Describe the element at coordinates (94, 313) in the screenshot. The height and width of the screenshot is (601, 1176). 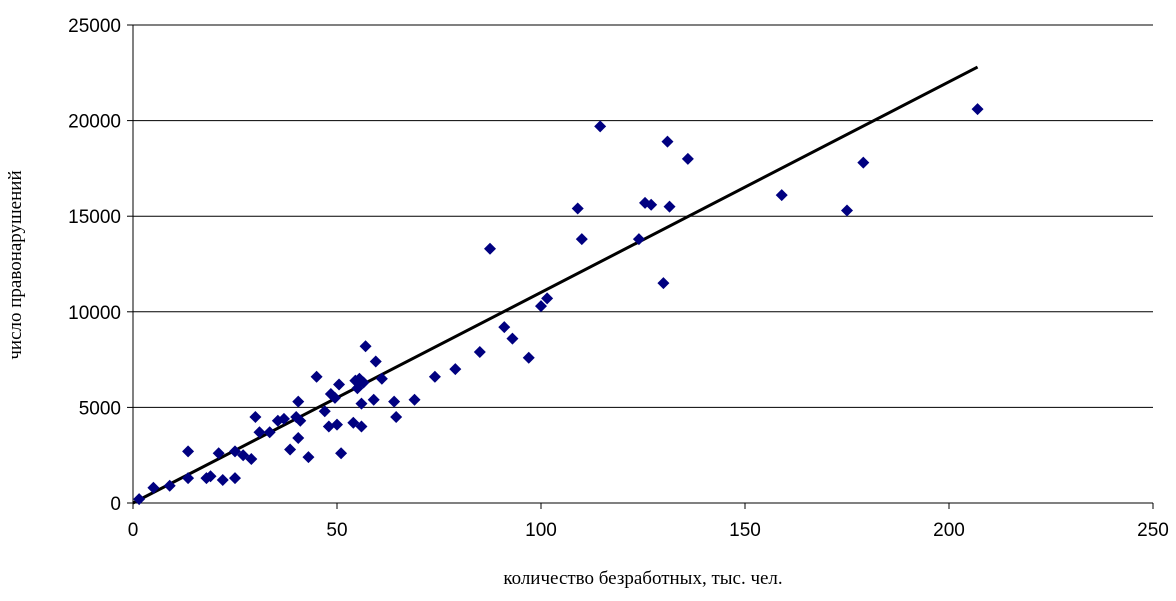
I see `y-tick-label: 10000` at that location.